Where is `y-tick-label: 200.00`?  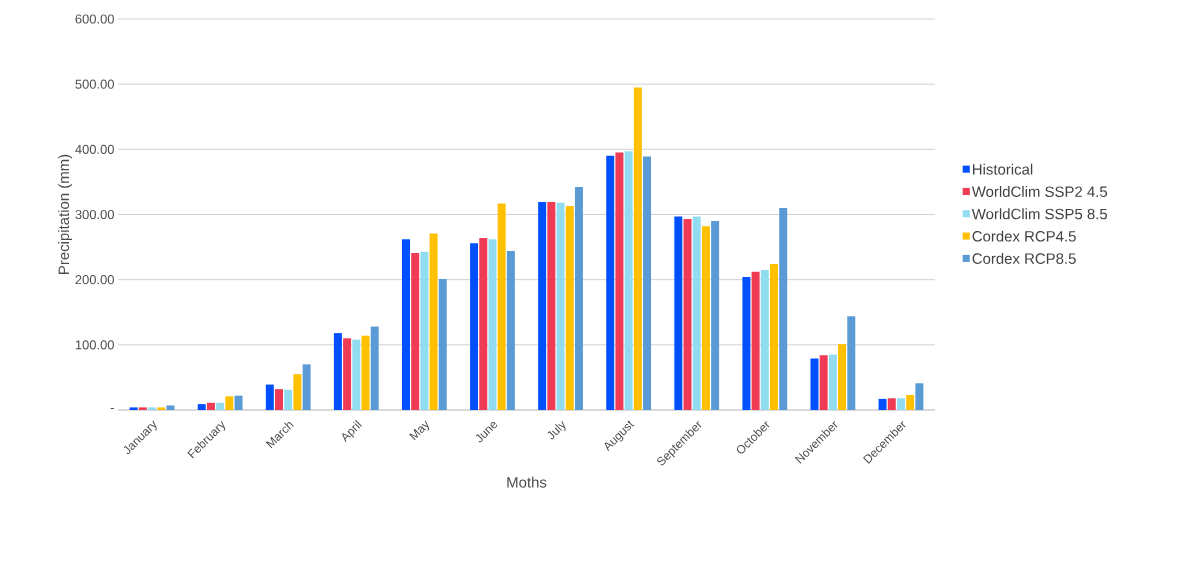
y-tick-label: 200.00 is located at coordinates (94, 280).